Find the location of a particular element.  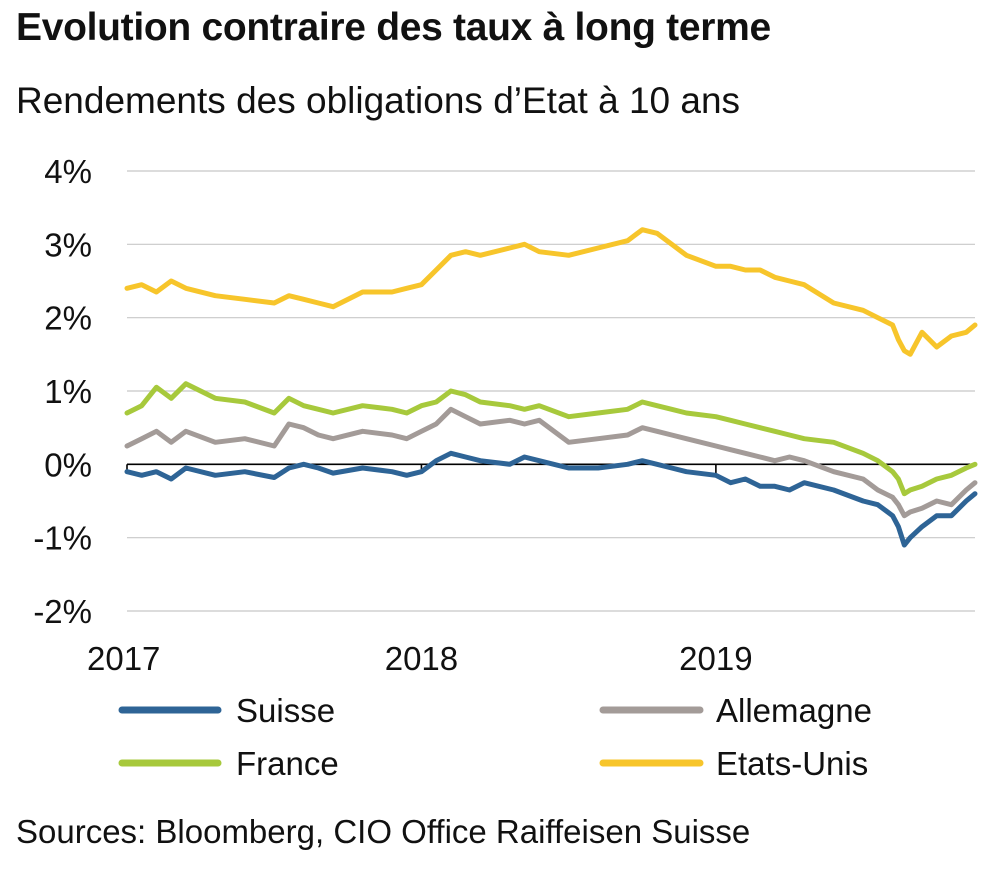

y-tick-label: 1% is located at coordinates (68, 391).